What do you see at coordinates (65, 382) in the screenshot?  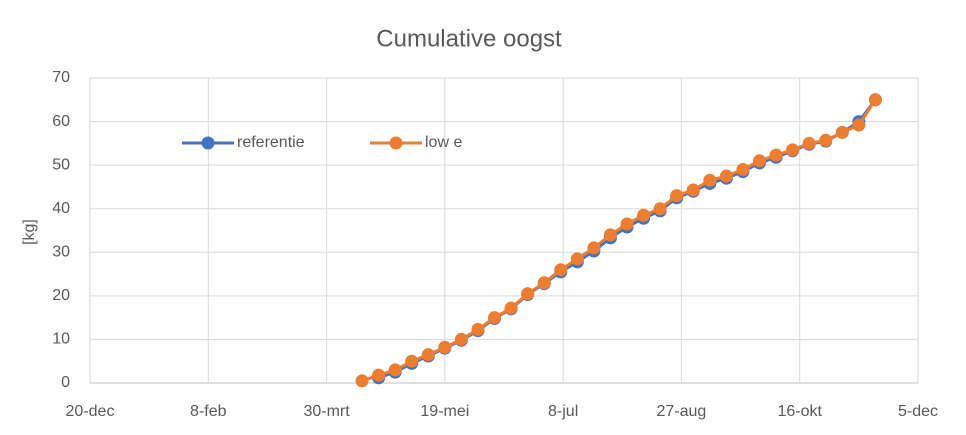 I see `y-tick-label: 0` at bounding box center [65, 382].